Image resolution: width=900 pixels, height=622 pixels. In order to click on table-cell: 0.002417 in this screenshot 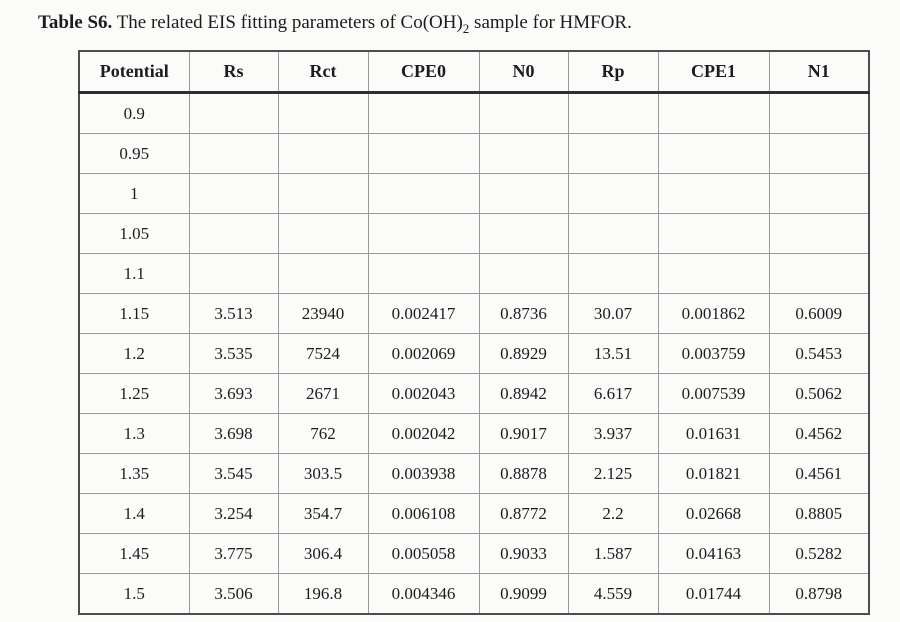, I will do `click(423, 313)`.